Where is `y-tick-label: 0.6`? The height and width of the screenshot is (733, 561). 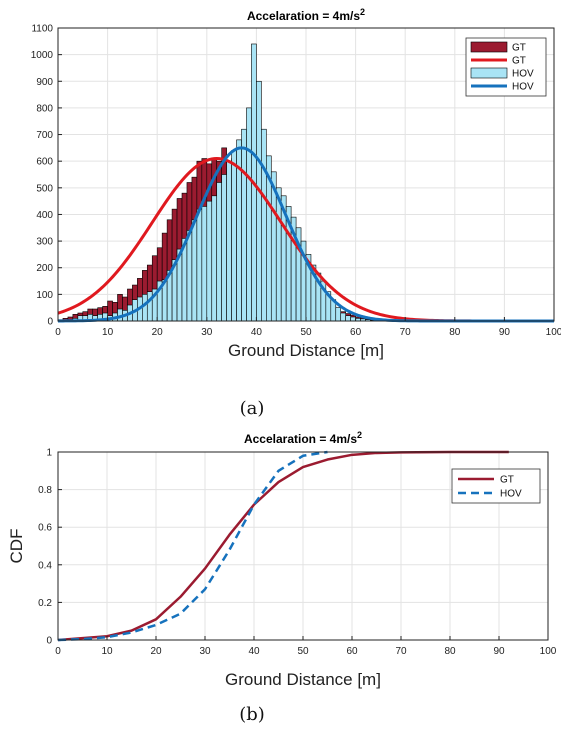 y-tick-label: 0.6 is located at coordinates (45, 528).